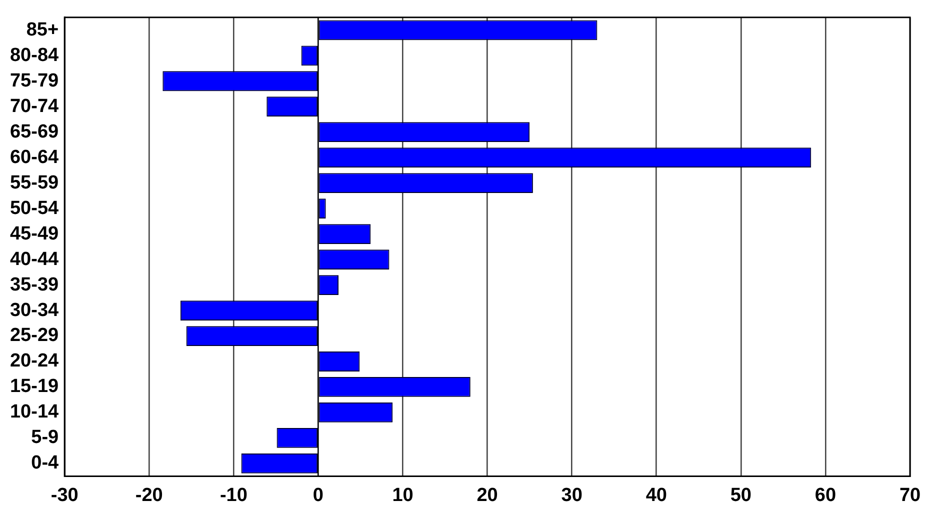 This screenshot has width=930, height=519. Describe the element at coordinates (34, 81) in the screenshot. I see `y-tick-label: 75-79` at that location.